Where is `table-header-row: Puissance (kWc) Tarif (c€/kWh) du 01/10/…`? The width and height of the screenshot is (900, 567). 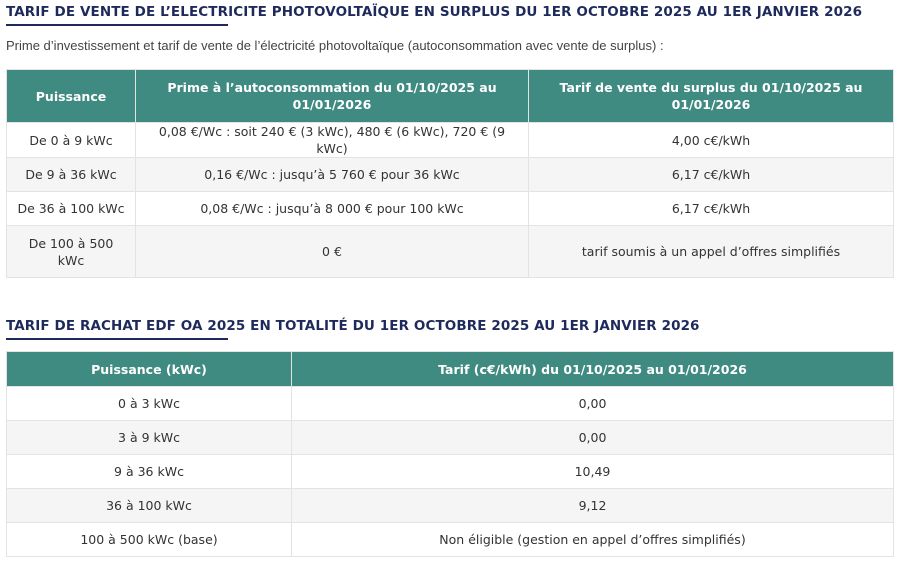 table-header-row: Puissance (kWc) Tarif (c€/kWh) du 01/10/… is located at coordinates (450, 369).